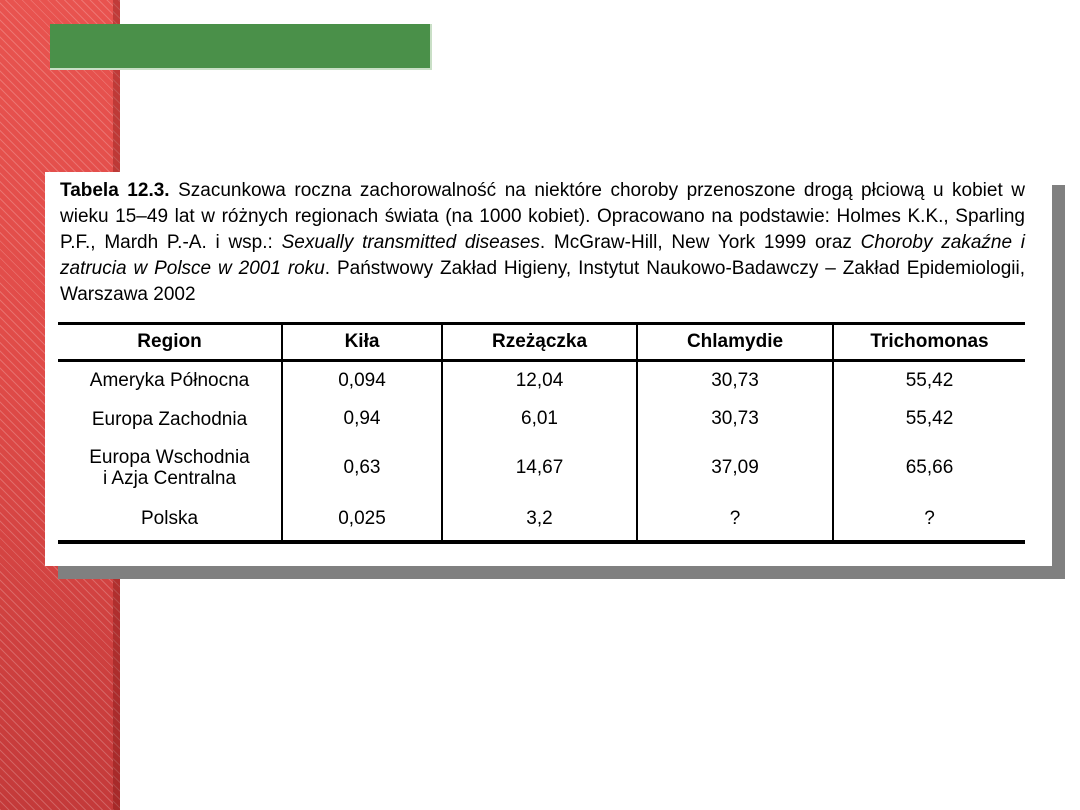  Describe the element at coordinates (115, 190) in the screenshot. I see `caption-table-number: Tabela 12.3.` at that location.